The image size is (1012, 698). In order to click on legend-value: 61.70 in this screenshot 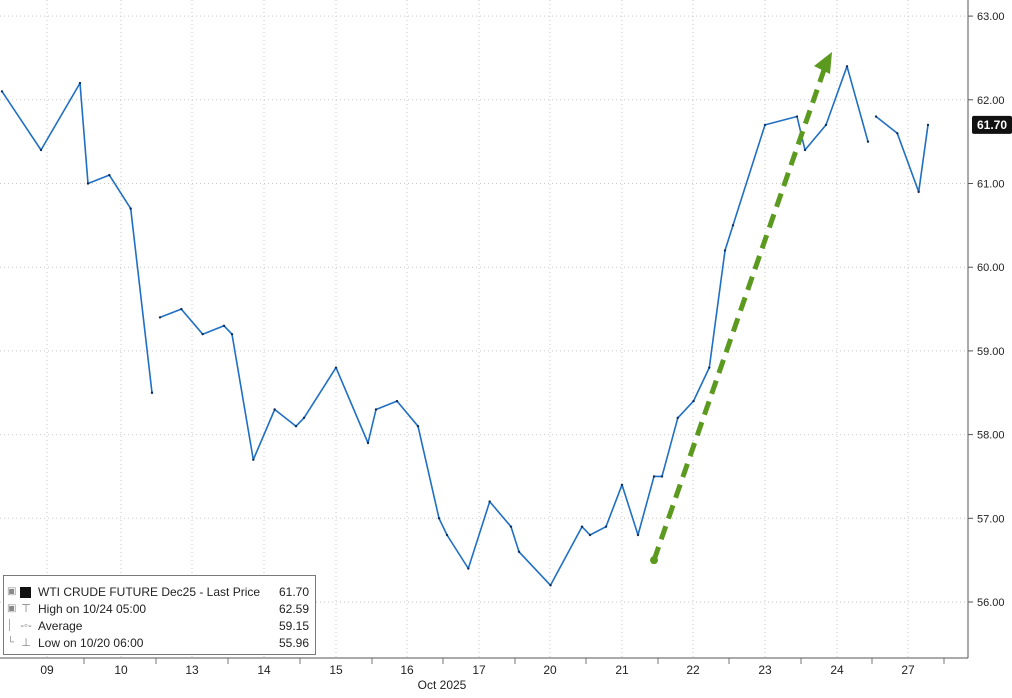, I will do `click(293, 592)`.